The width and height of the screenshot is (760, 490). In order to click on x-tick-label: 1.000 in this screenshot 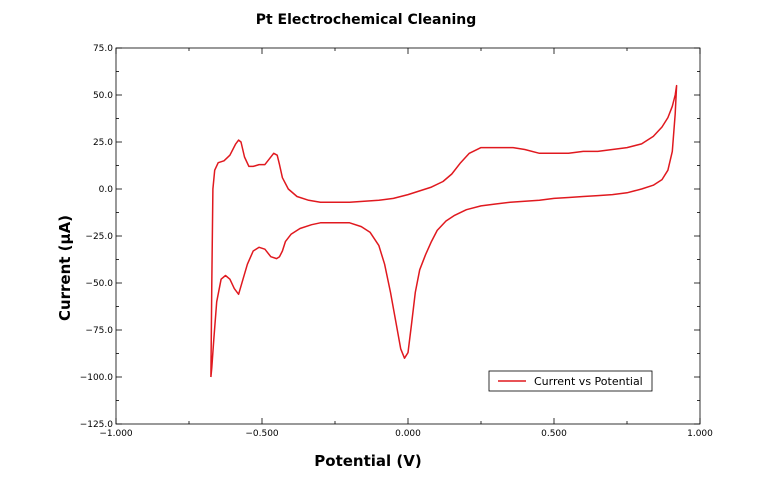, I will do `click(700, 434)`.